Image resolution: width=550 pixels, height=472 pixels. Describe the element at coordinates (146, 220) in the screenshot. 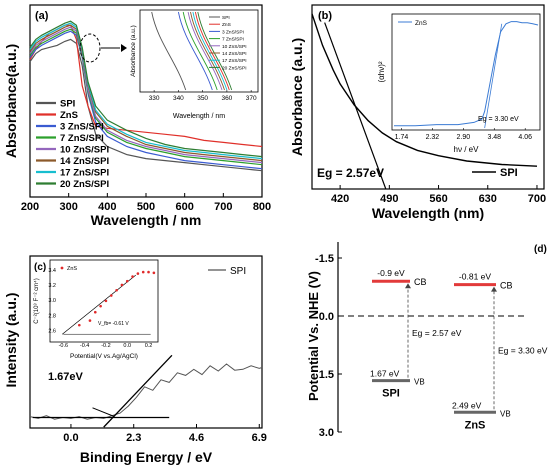

I see `panel-a-x-axis-label: Wavelength / nm` at that location.